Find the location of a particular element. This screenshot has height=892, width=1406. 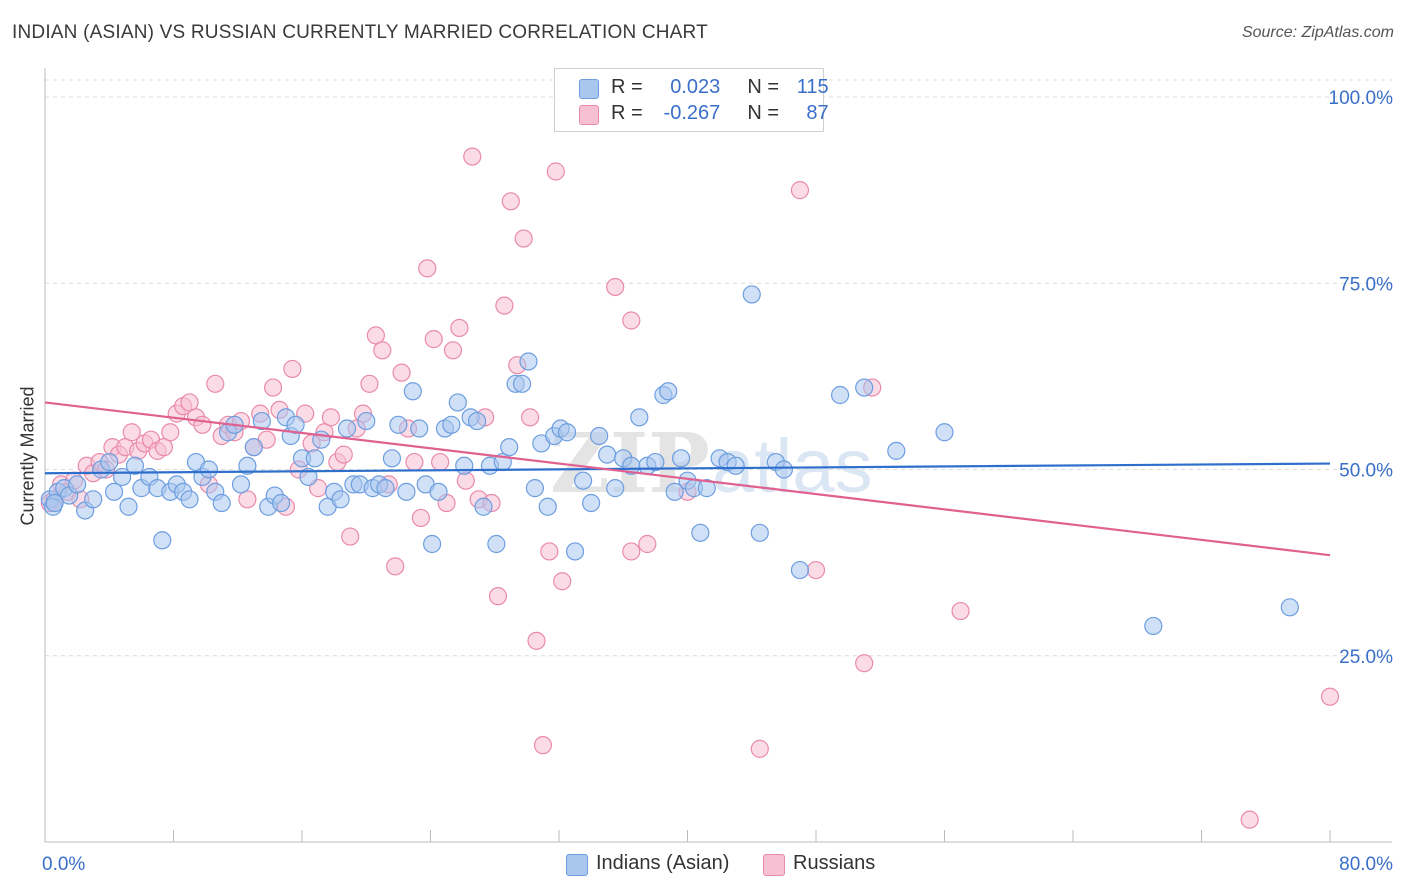

x-tick-label: 0.0% is located at coordinates (63, 864).